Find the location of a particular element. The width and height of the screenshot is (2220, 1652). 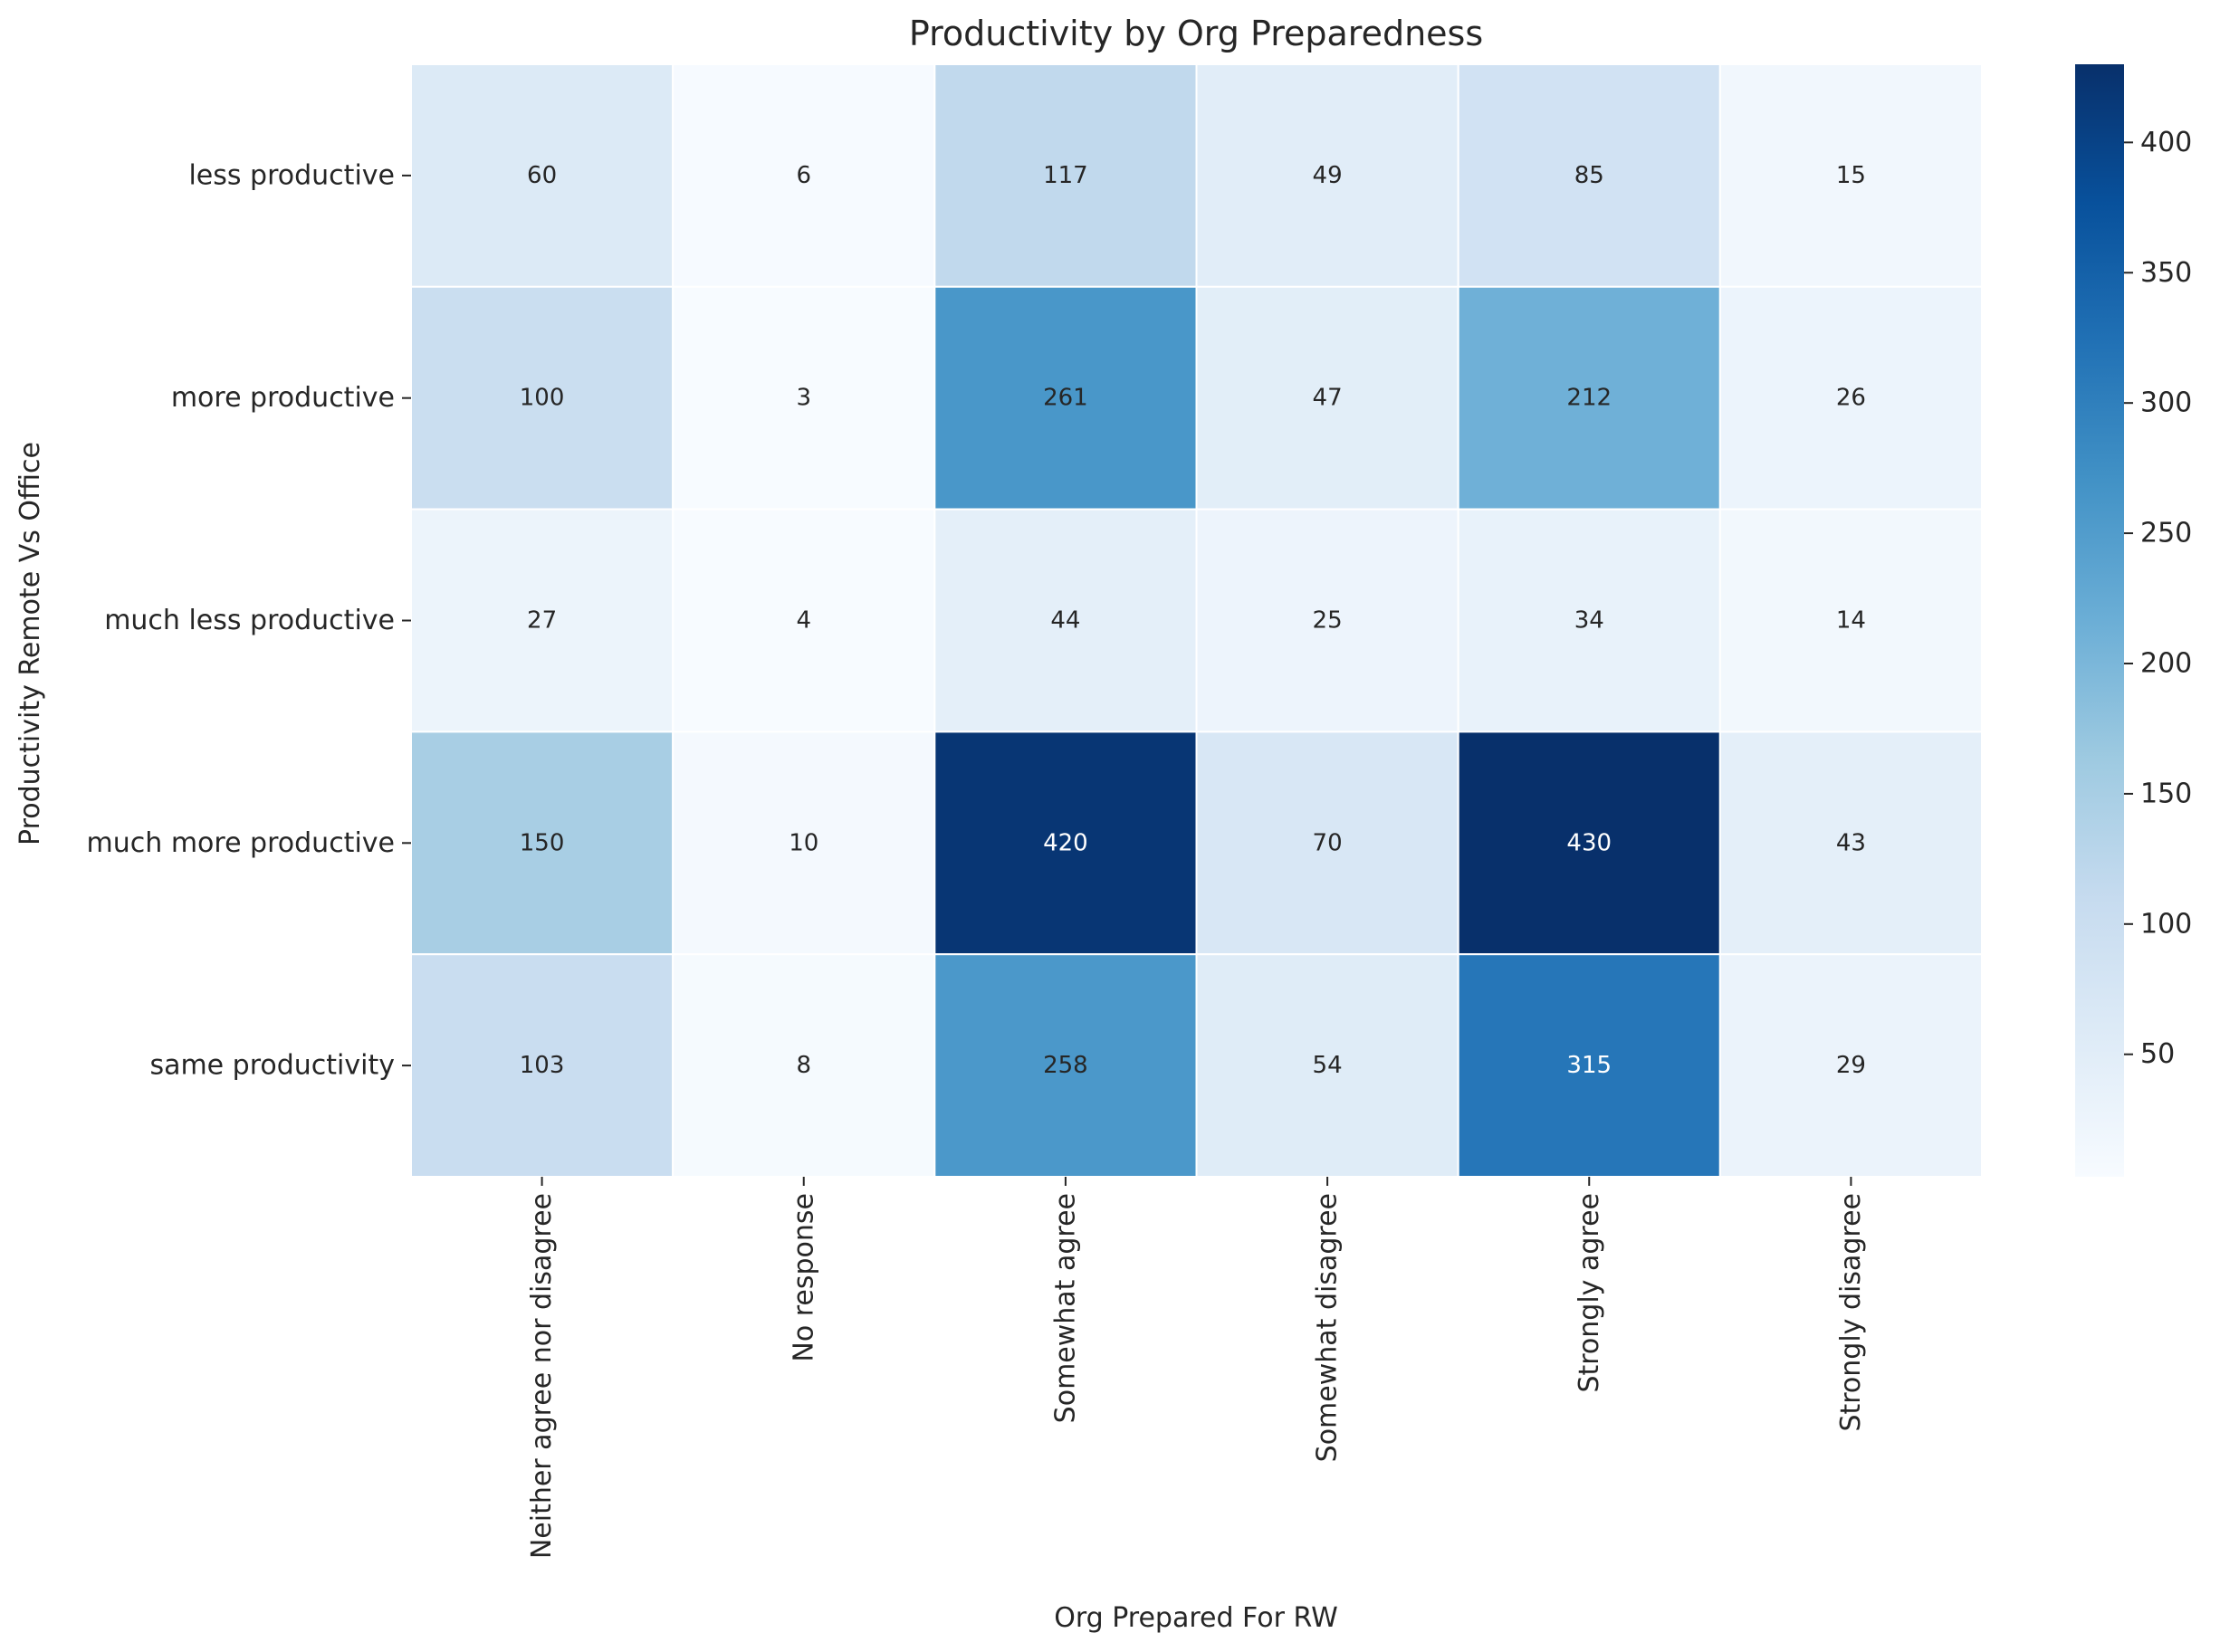

heatmap-cell-same-productivity-strongly-agree is located at coordinates (1589, 1065).